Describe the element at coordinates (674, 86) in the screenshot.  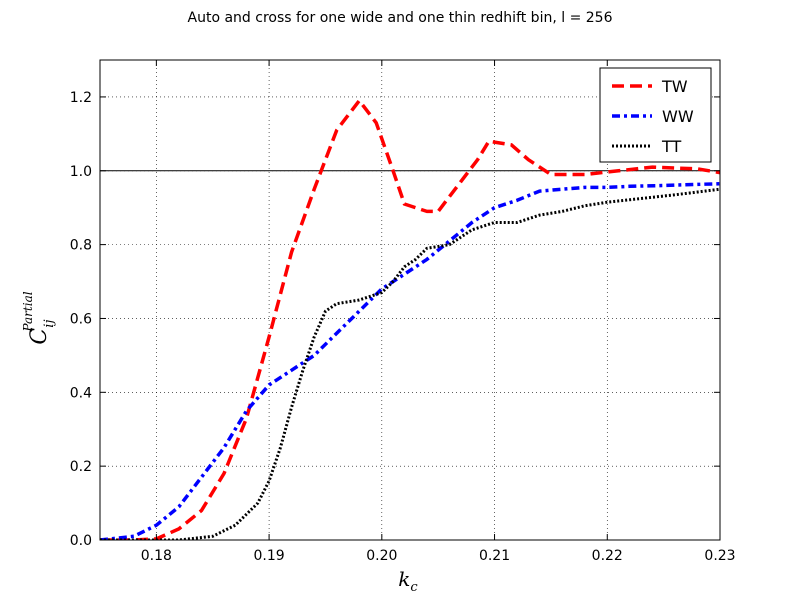
I see `legend-label-tw: TW` at that location.